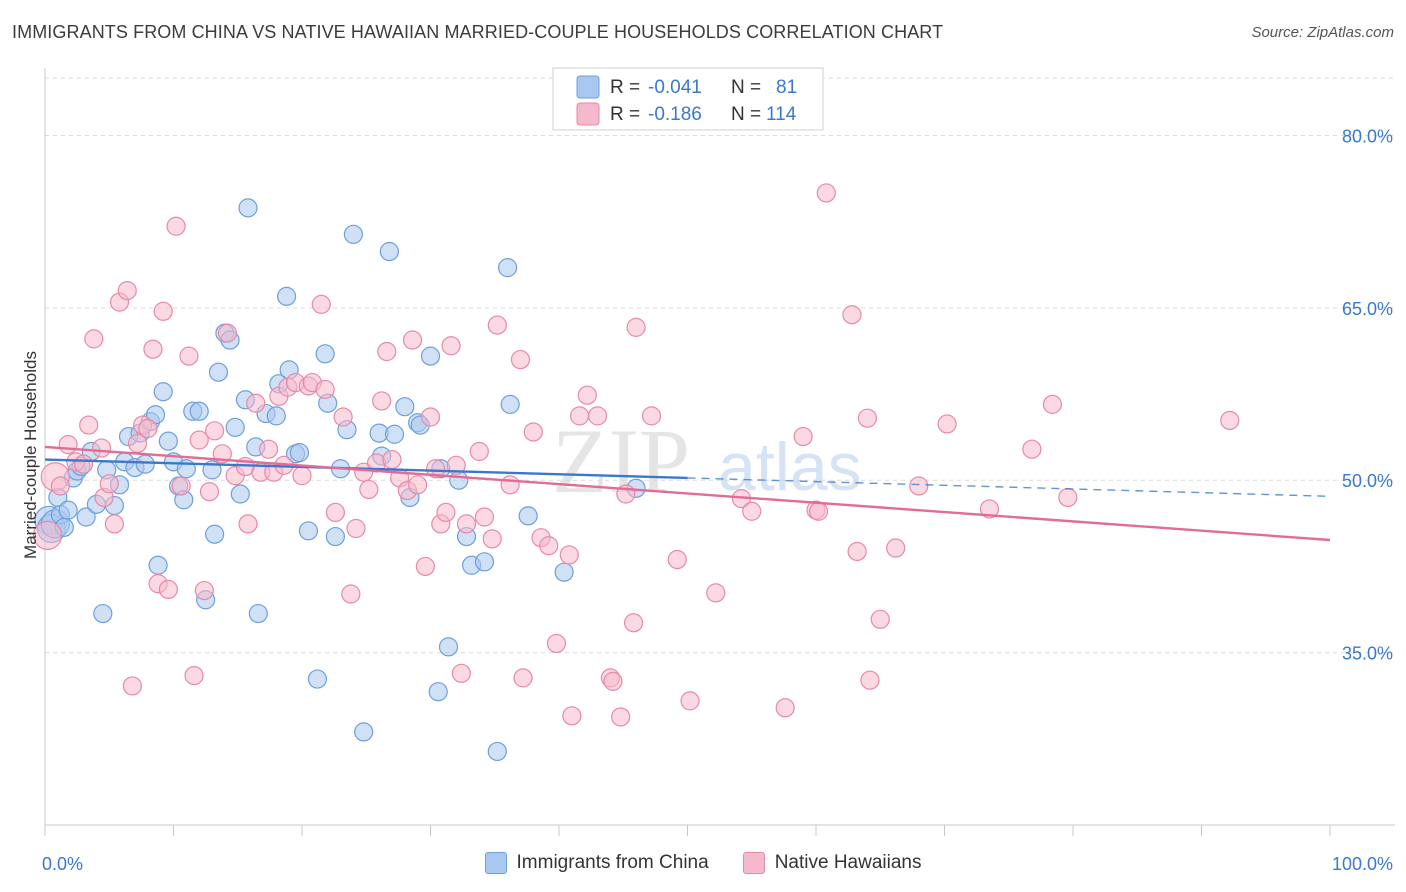 Image resolution: width=1406 pixels, height=892 pixels. What do you see at coordinates (495, 863) in the screenshot?
I see `legend-swatch-china` at bounding box center [495, 863].